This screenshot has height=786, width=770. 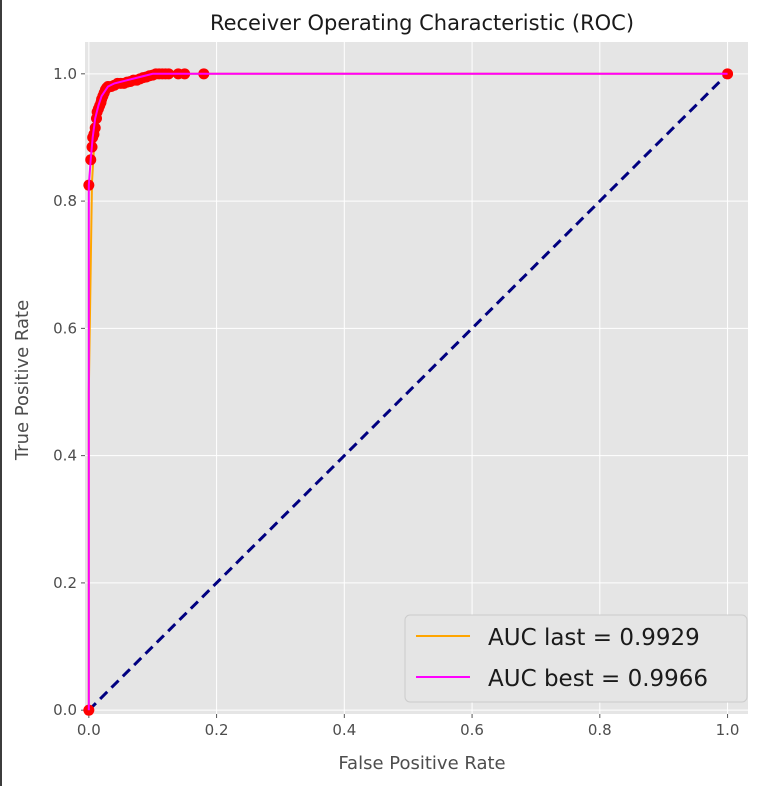 What do you see at coordinates (95, 128) in the screenshot?
I see `roc-marker` at bounding box center [95, 128].